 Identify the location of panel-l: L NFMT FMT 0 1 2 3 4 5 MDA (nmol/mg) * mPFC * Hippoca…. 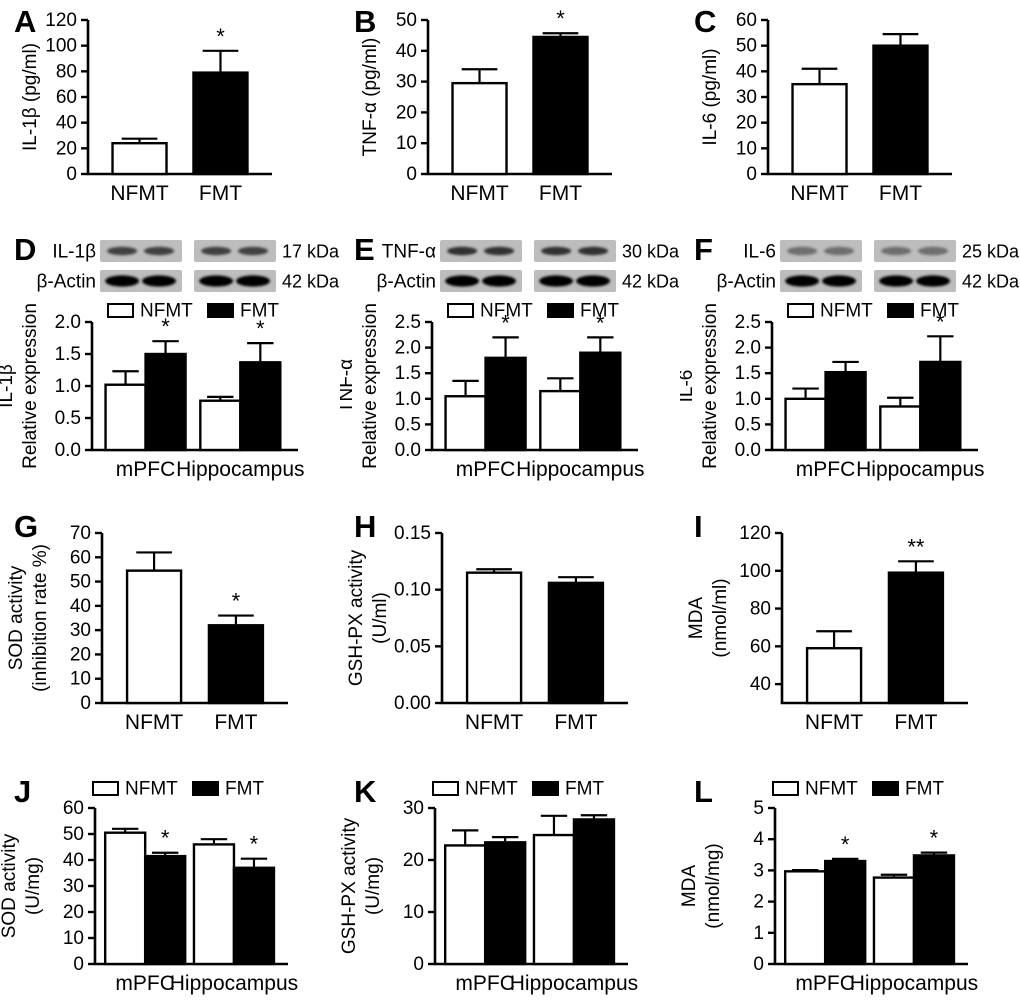
(850, 888).